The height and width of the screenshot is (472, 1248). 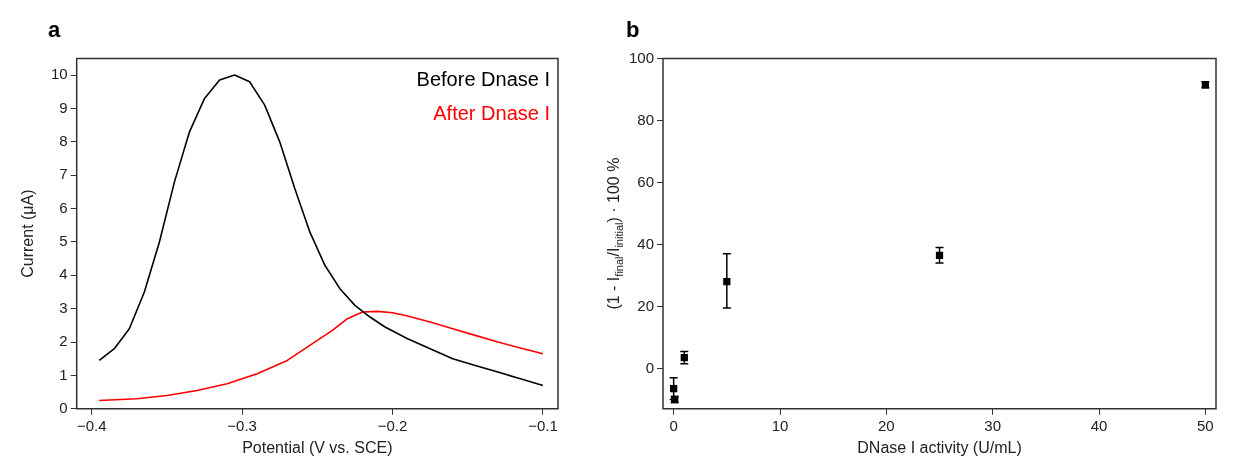 What do you see at coordinates (543, 425) in the screenshot?
I see `x-tick-label: −0.1` at bounding box center [543, 425].